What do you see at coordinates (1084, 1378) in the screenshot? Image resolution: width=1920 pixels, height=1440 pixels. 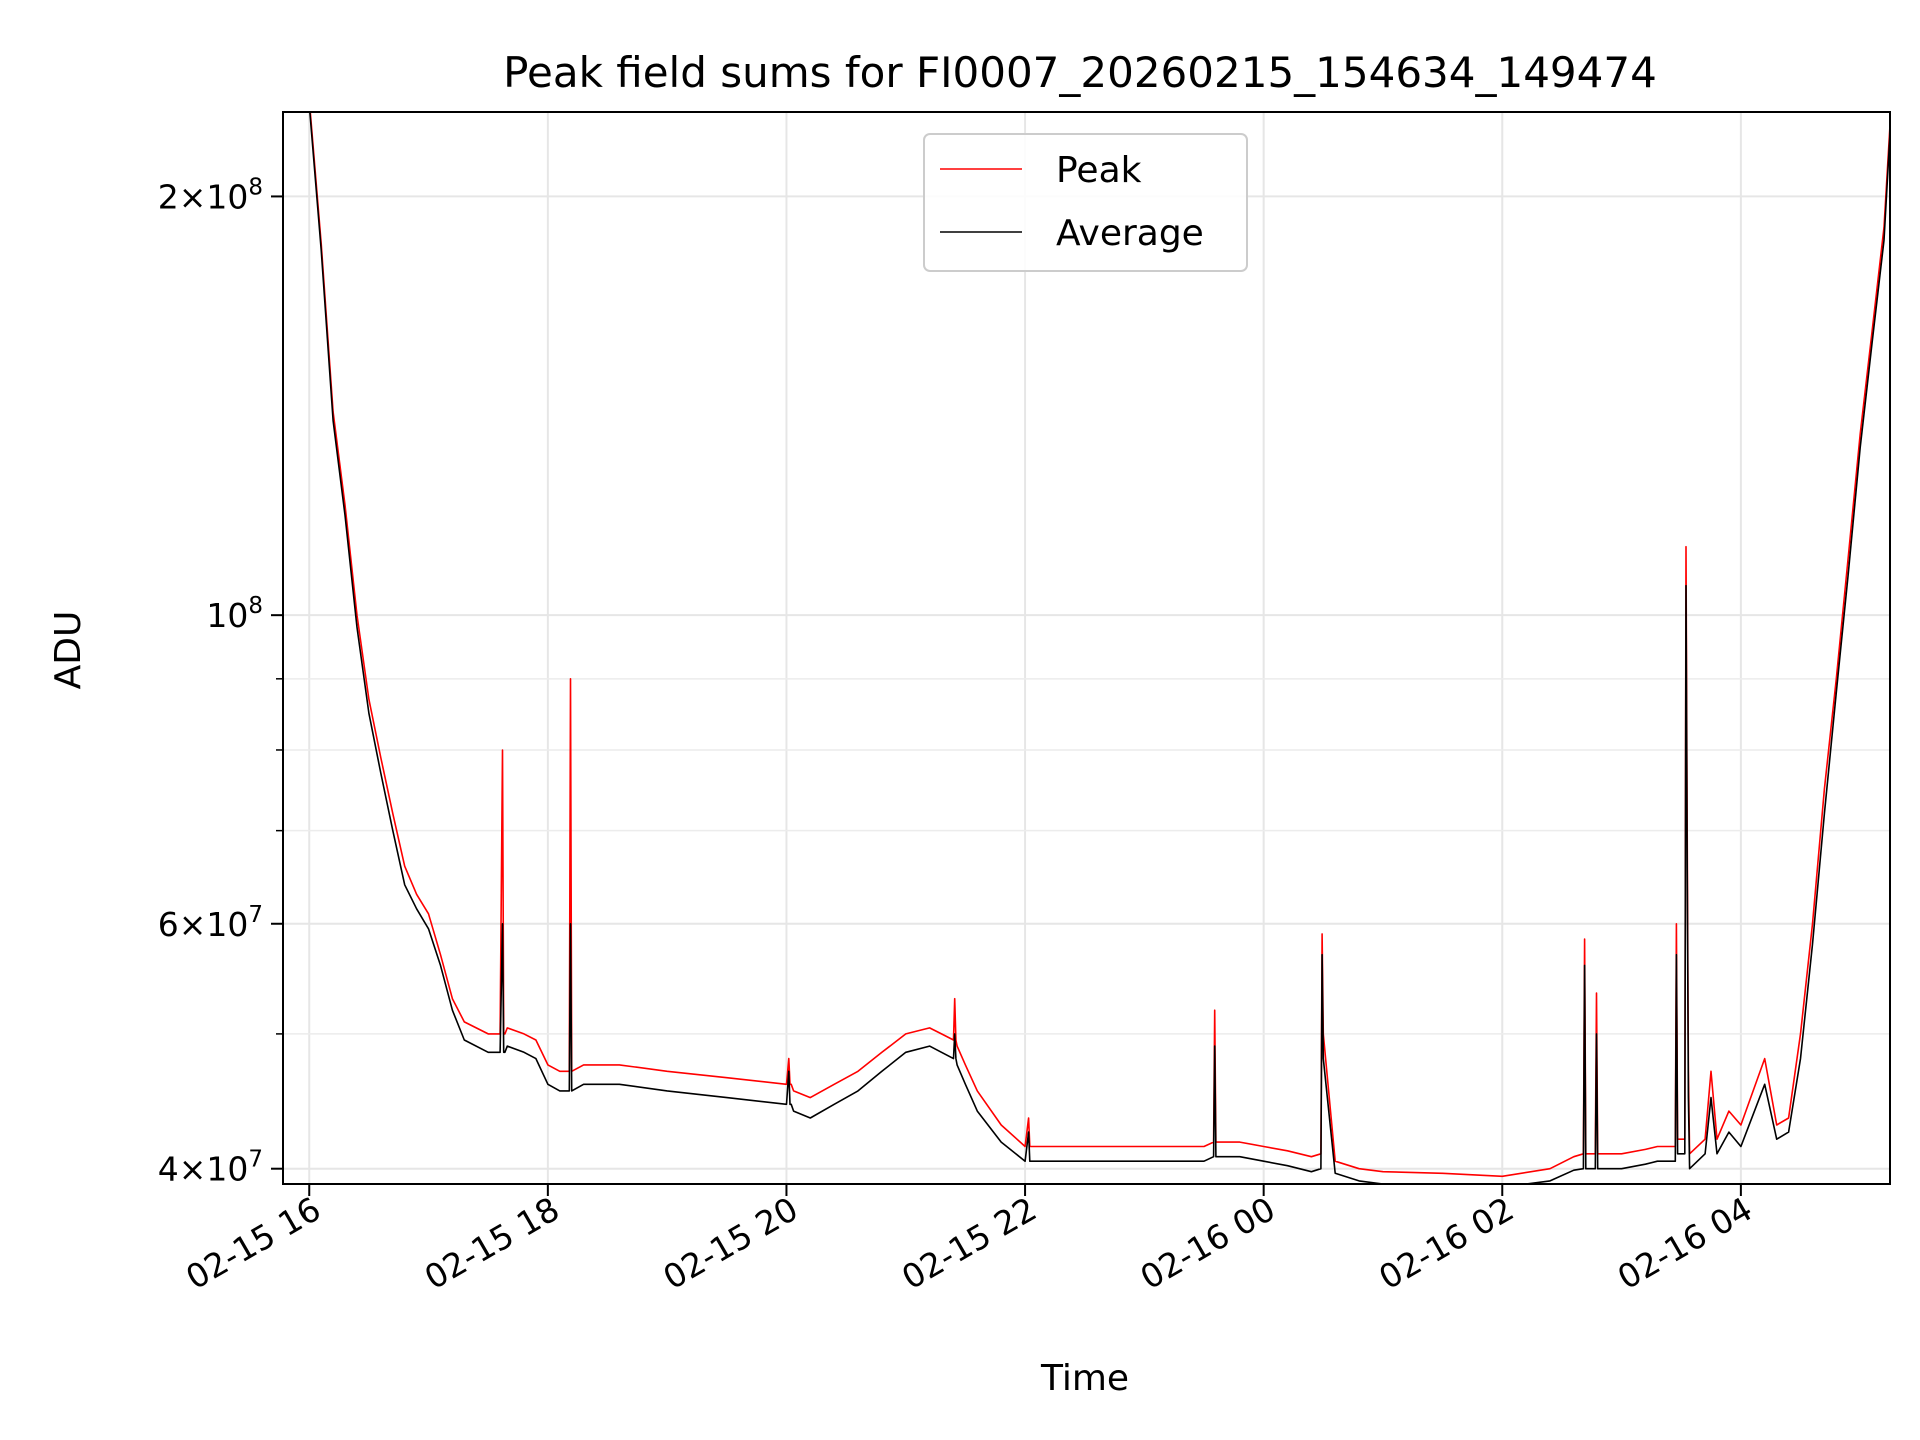 I see `x-axis-label: Time` at bounding box center [1084, 1378].